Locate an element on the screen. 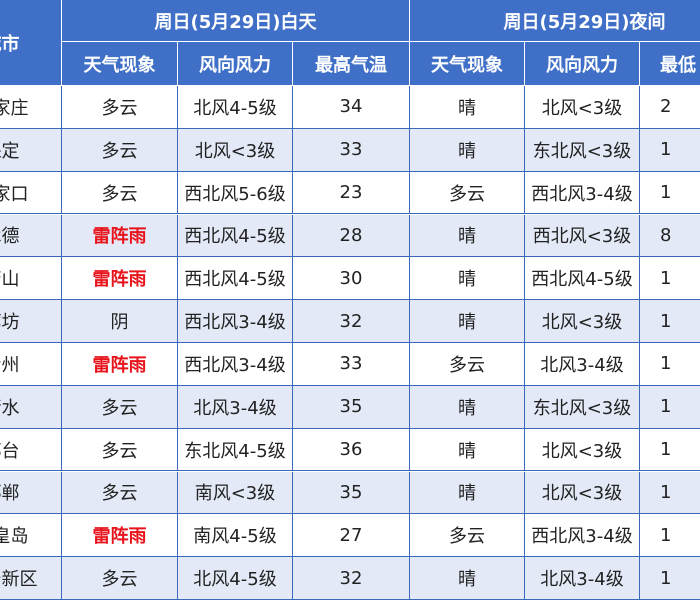  data-cell: 2 is located at coordinates (670, 107).